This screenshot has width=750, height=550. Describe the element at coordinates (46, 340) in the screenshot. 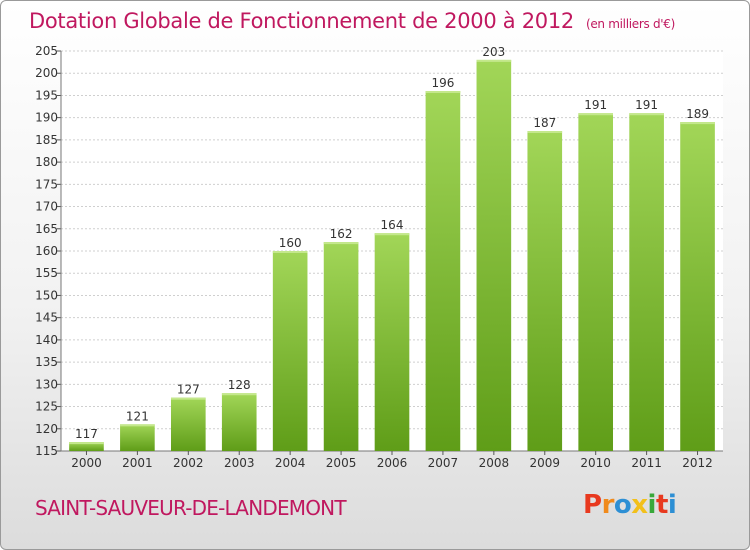

I see `y-tick-label: 140` at that location.